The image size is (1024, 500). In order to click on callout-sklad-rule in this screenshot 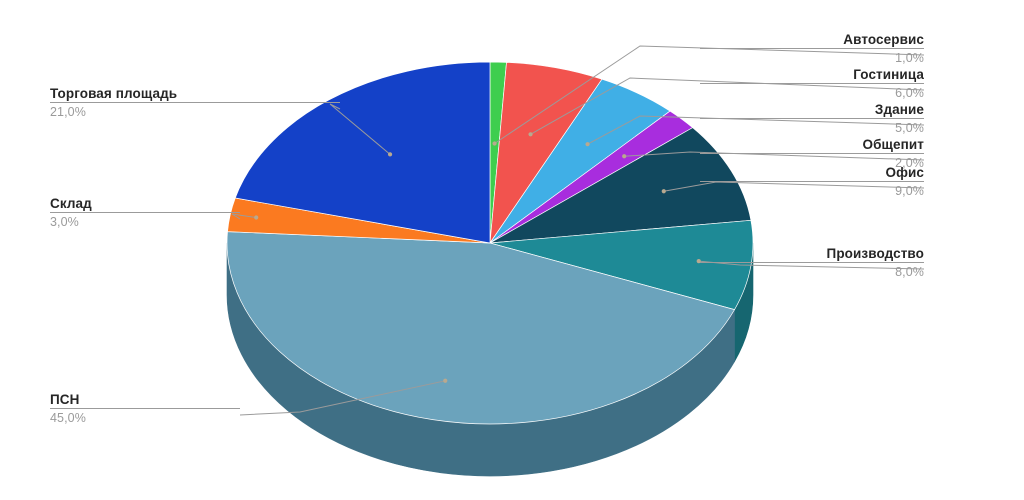, I will do `click(145, 212)`.